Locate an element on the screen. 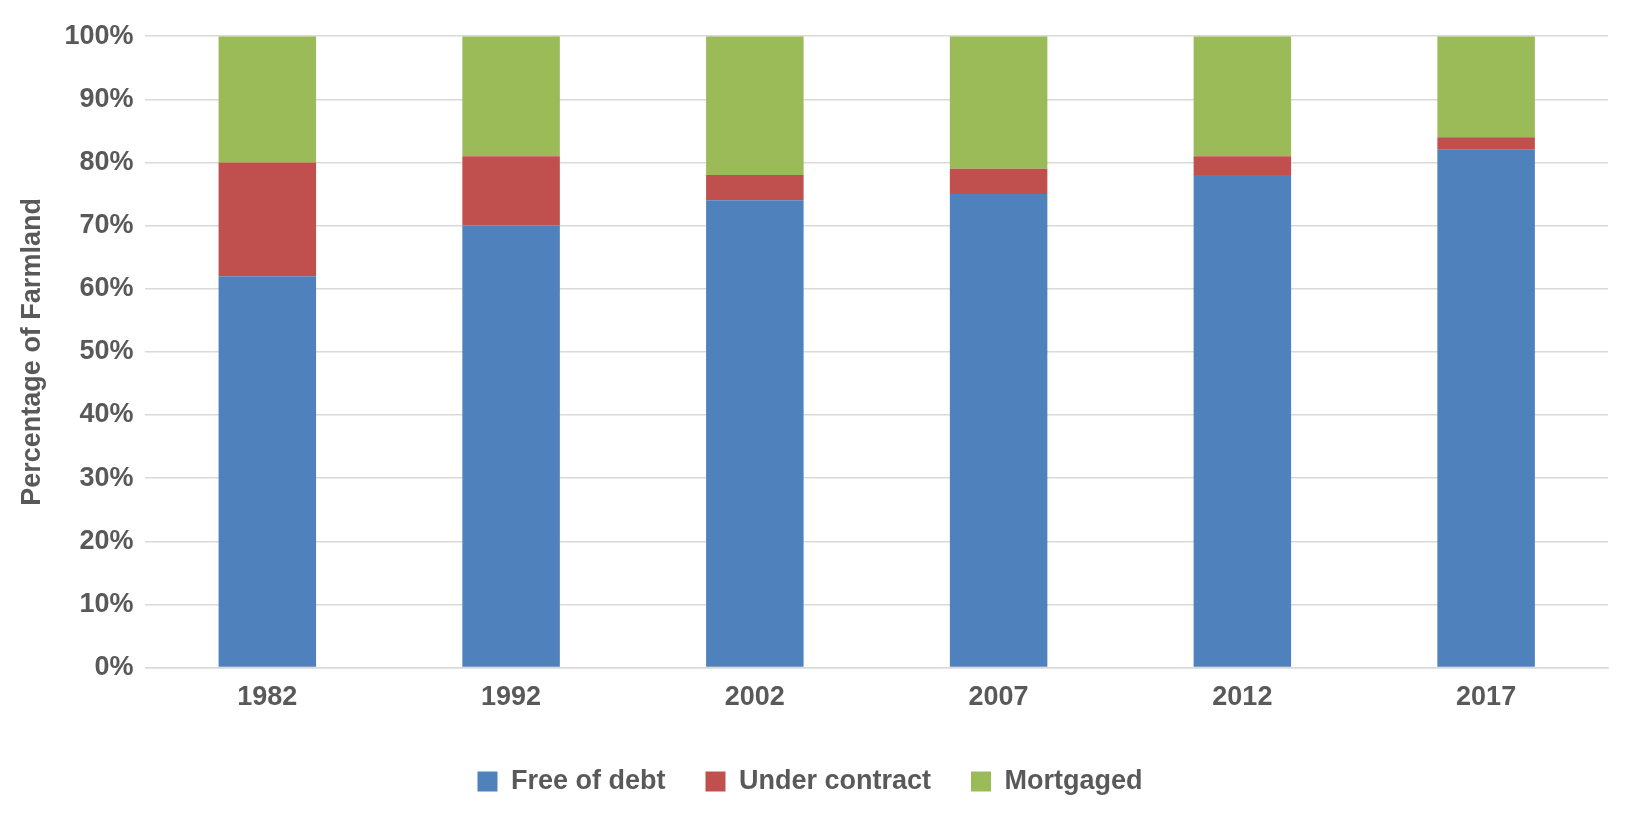  y-tick-label: 50% is located at coordinates (106, 350).